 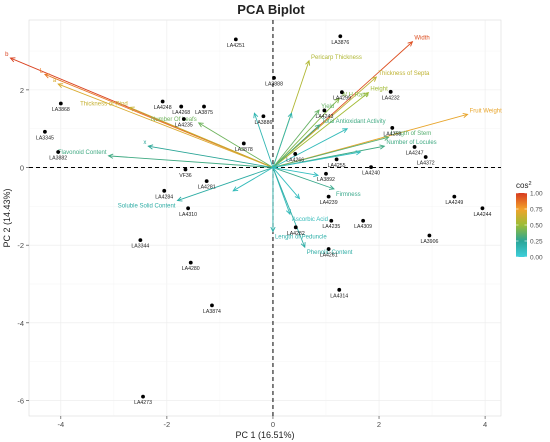 What do you see at coordinates (339, 296) in the screenshot?
I see `observation-label: LA4314` at bounding box center [339, 296].